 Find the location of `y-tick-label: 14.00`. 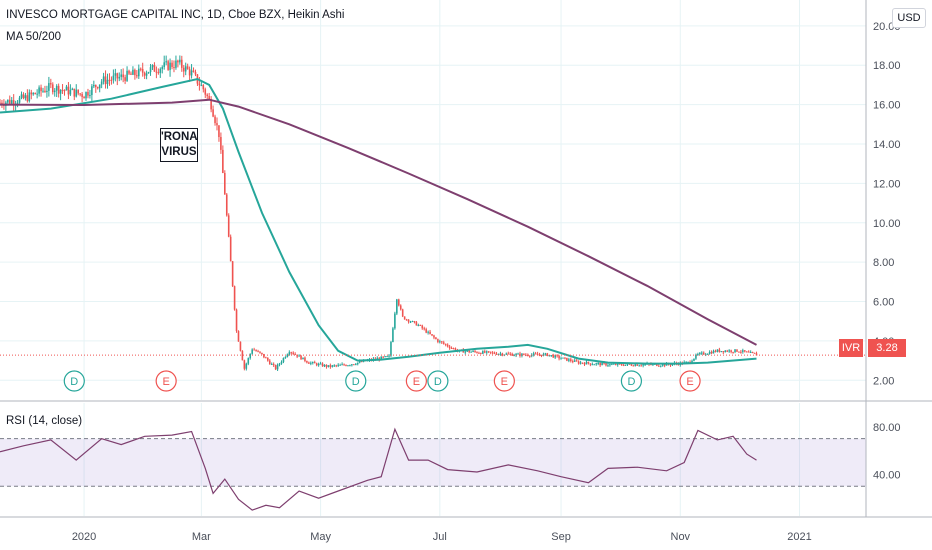

y-tick-label: 14.00 is located at coordinates (887, 145).